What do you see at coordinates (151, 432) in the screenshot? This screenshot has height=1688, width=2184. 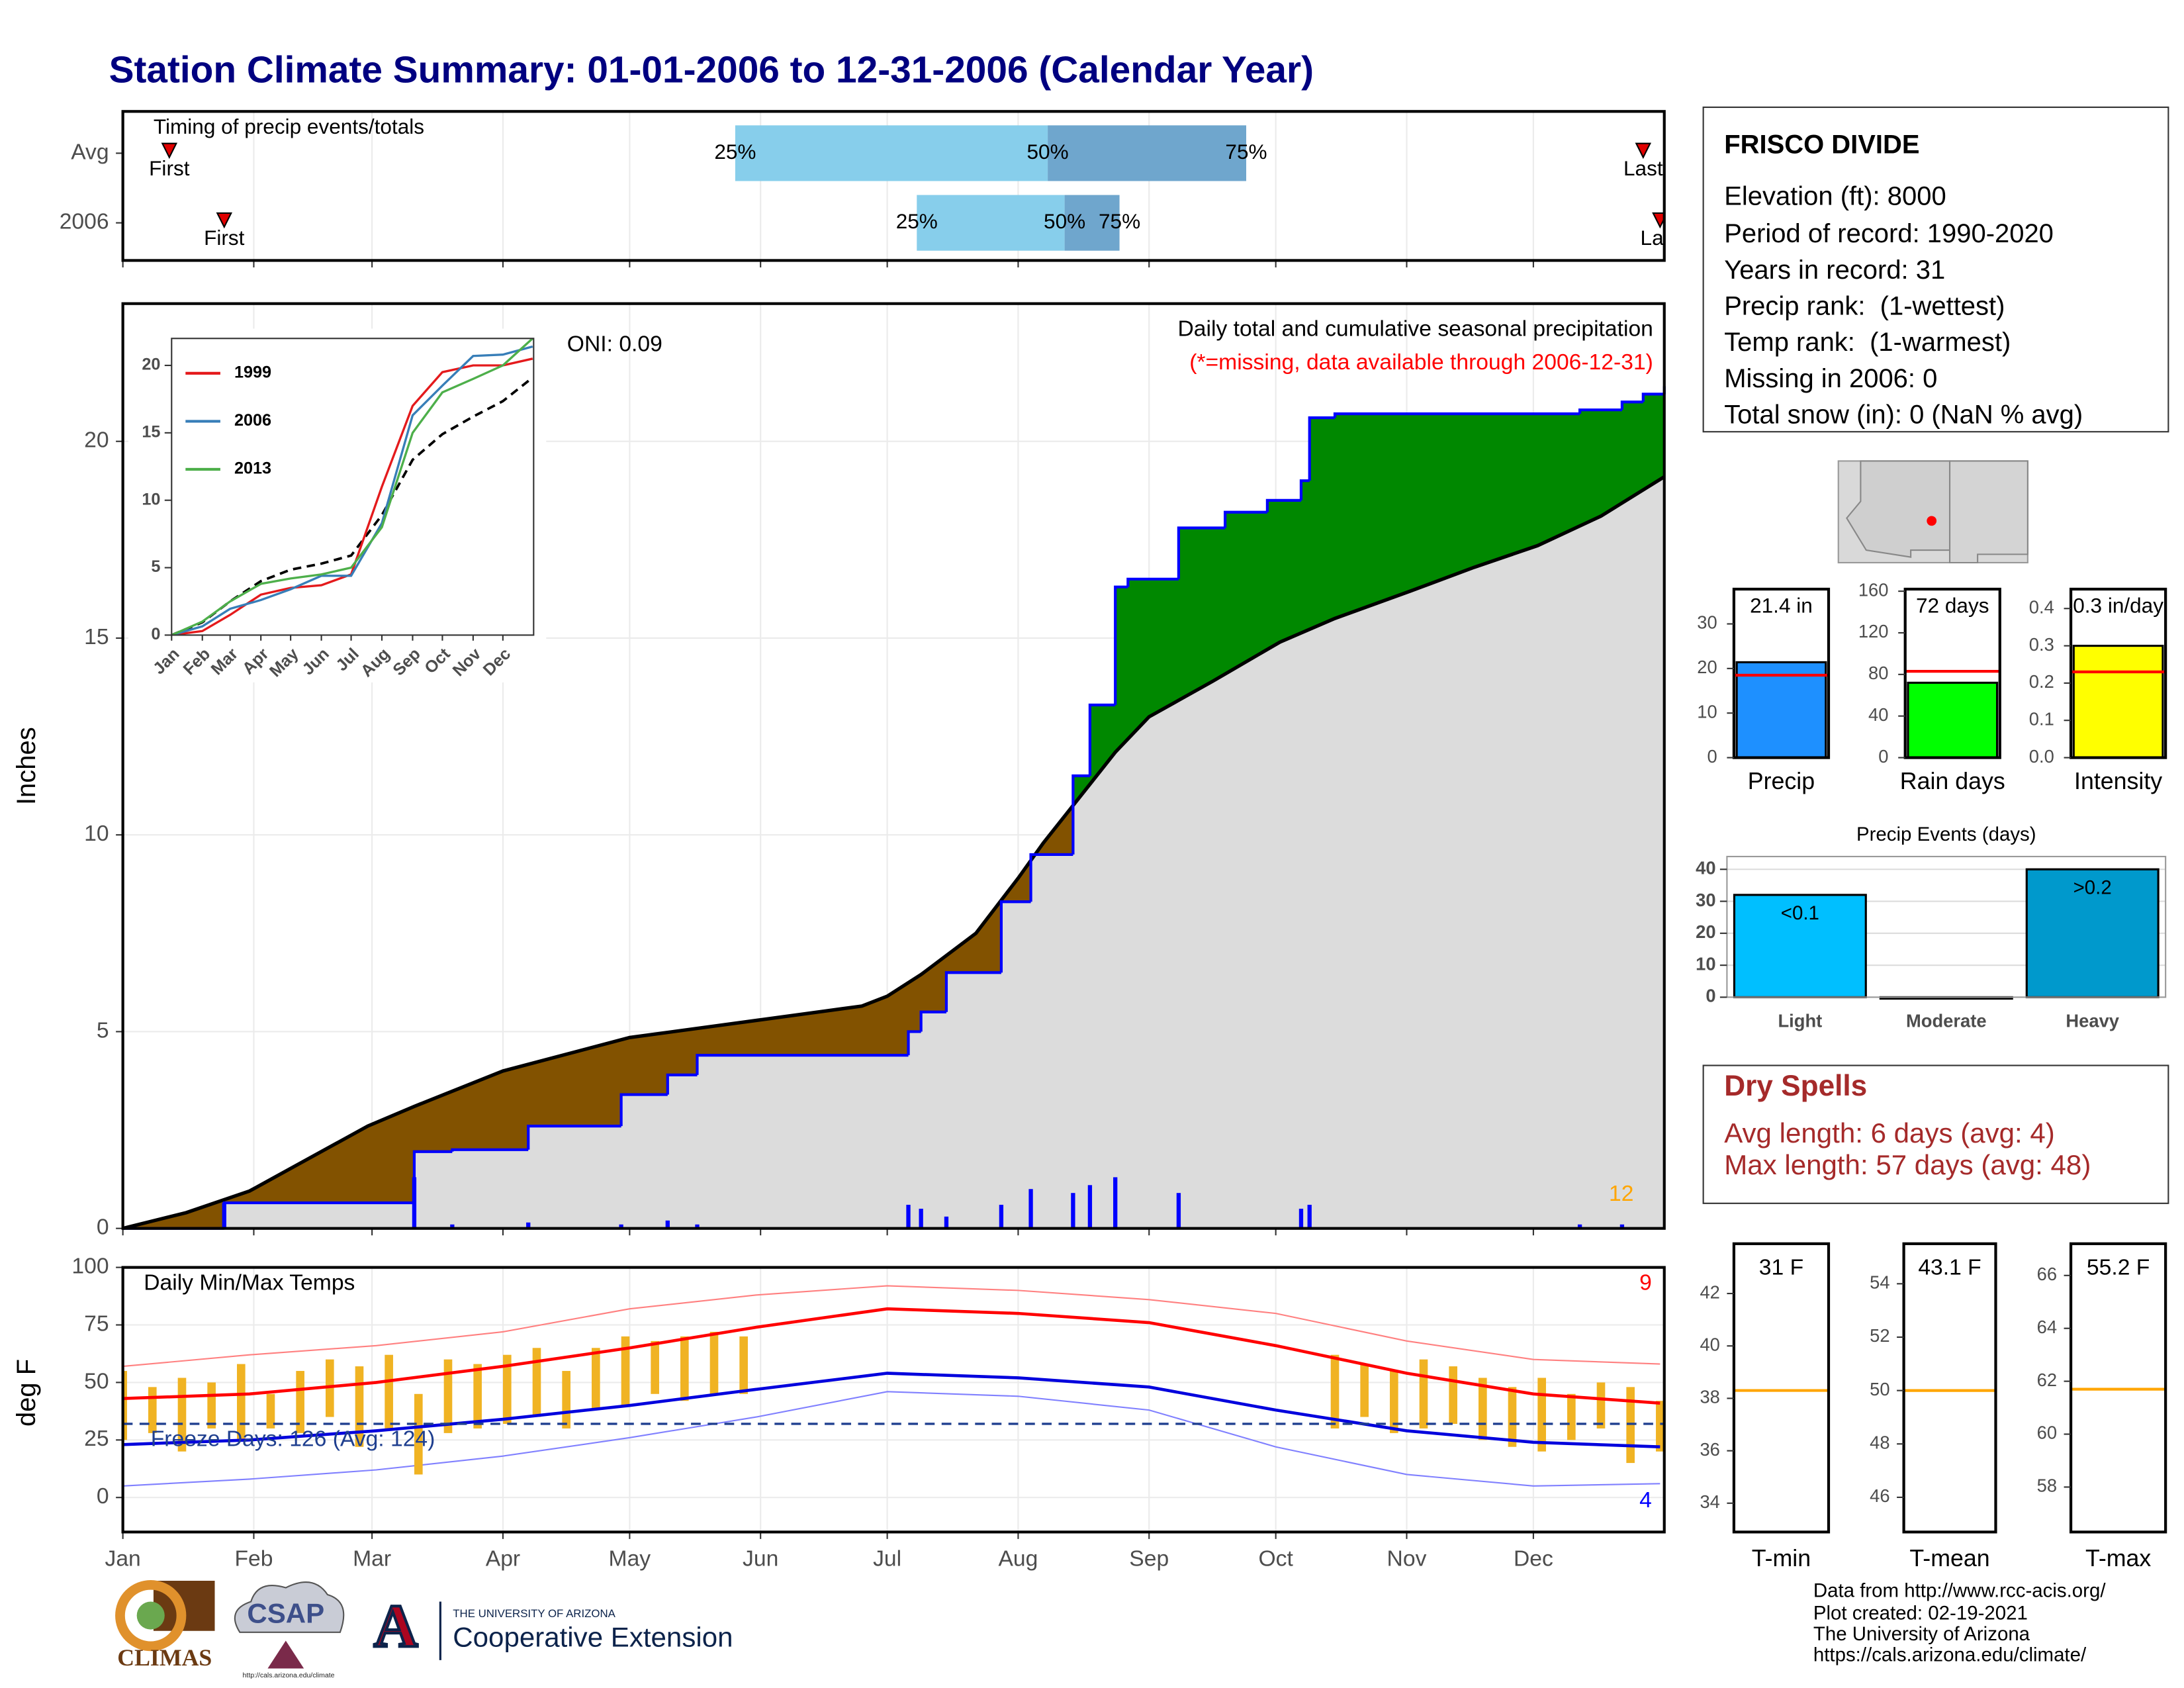 I see `y-tick-label: 15` at bounding box center [151, 432].